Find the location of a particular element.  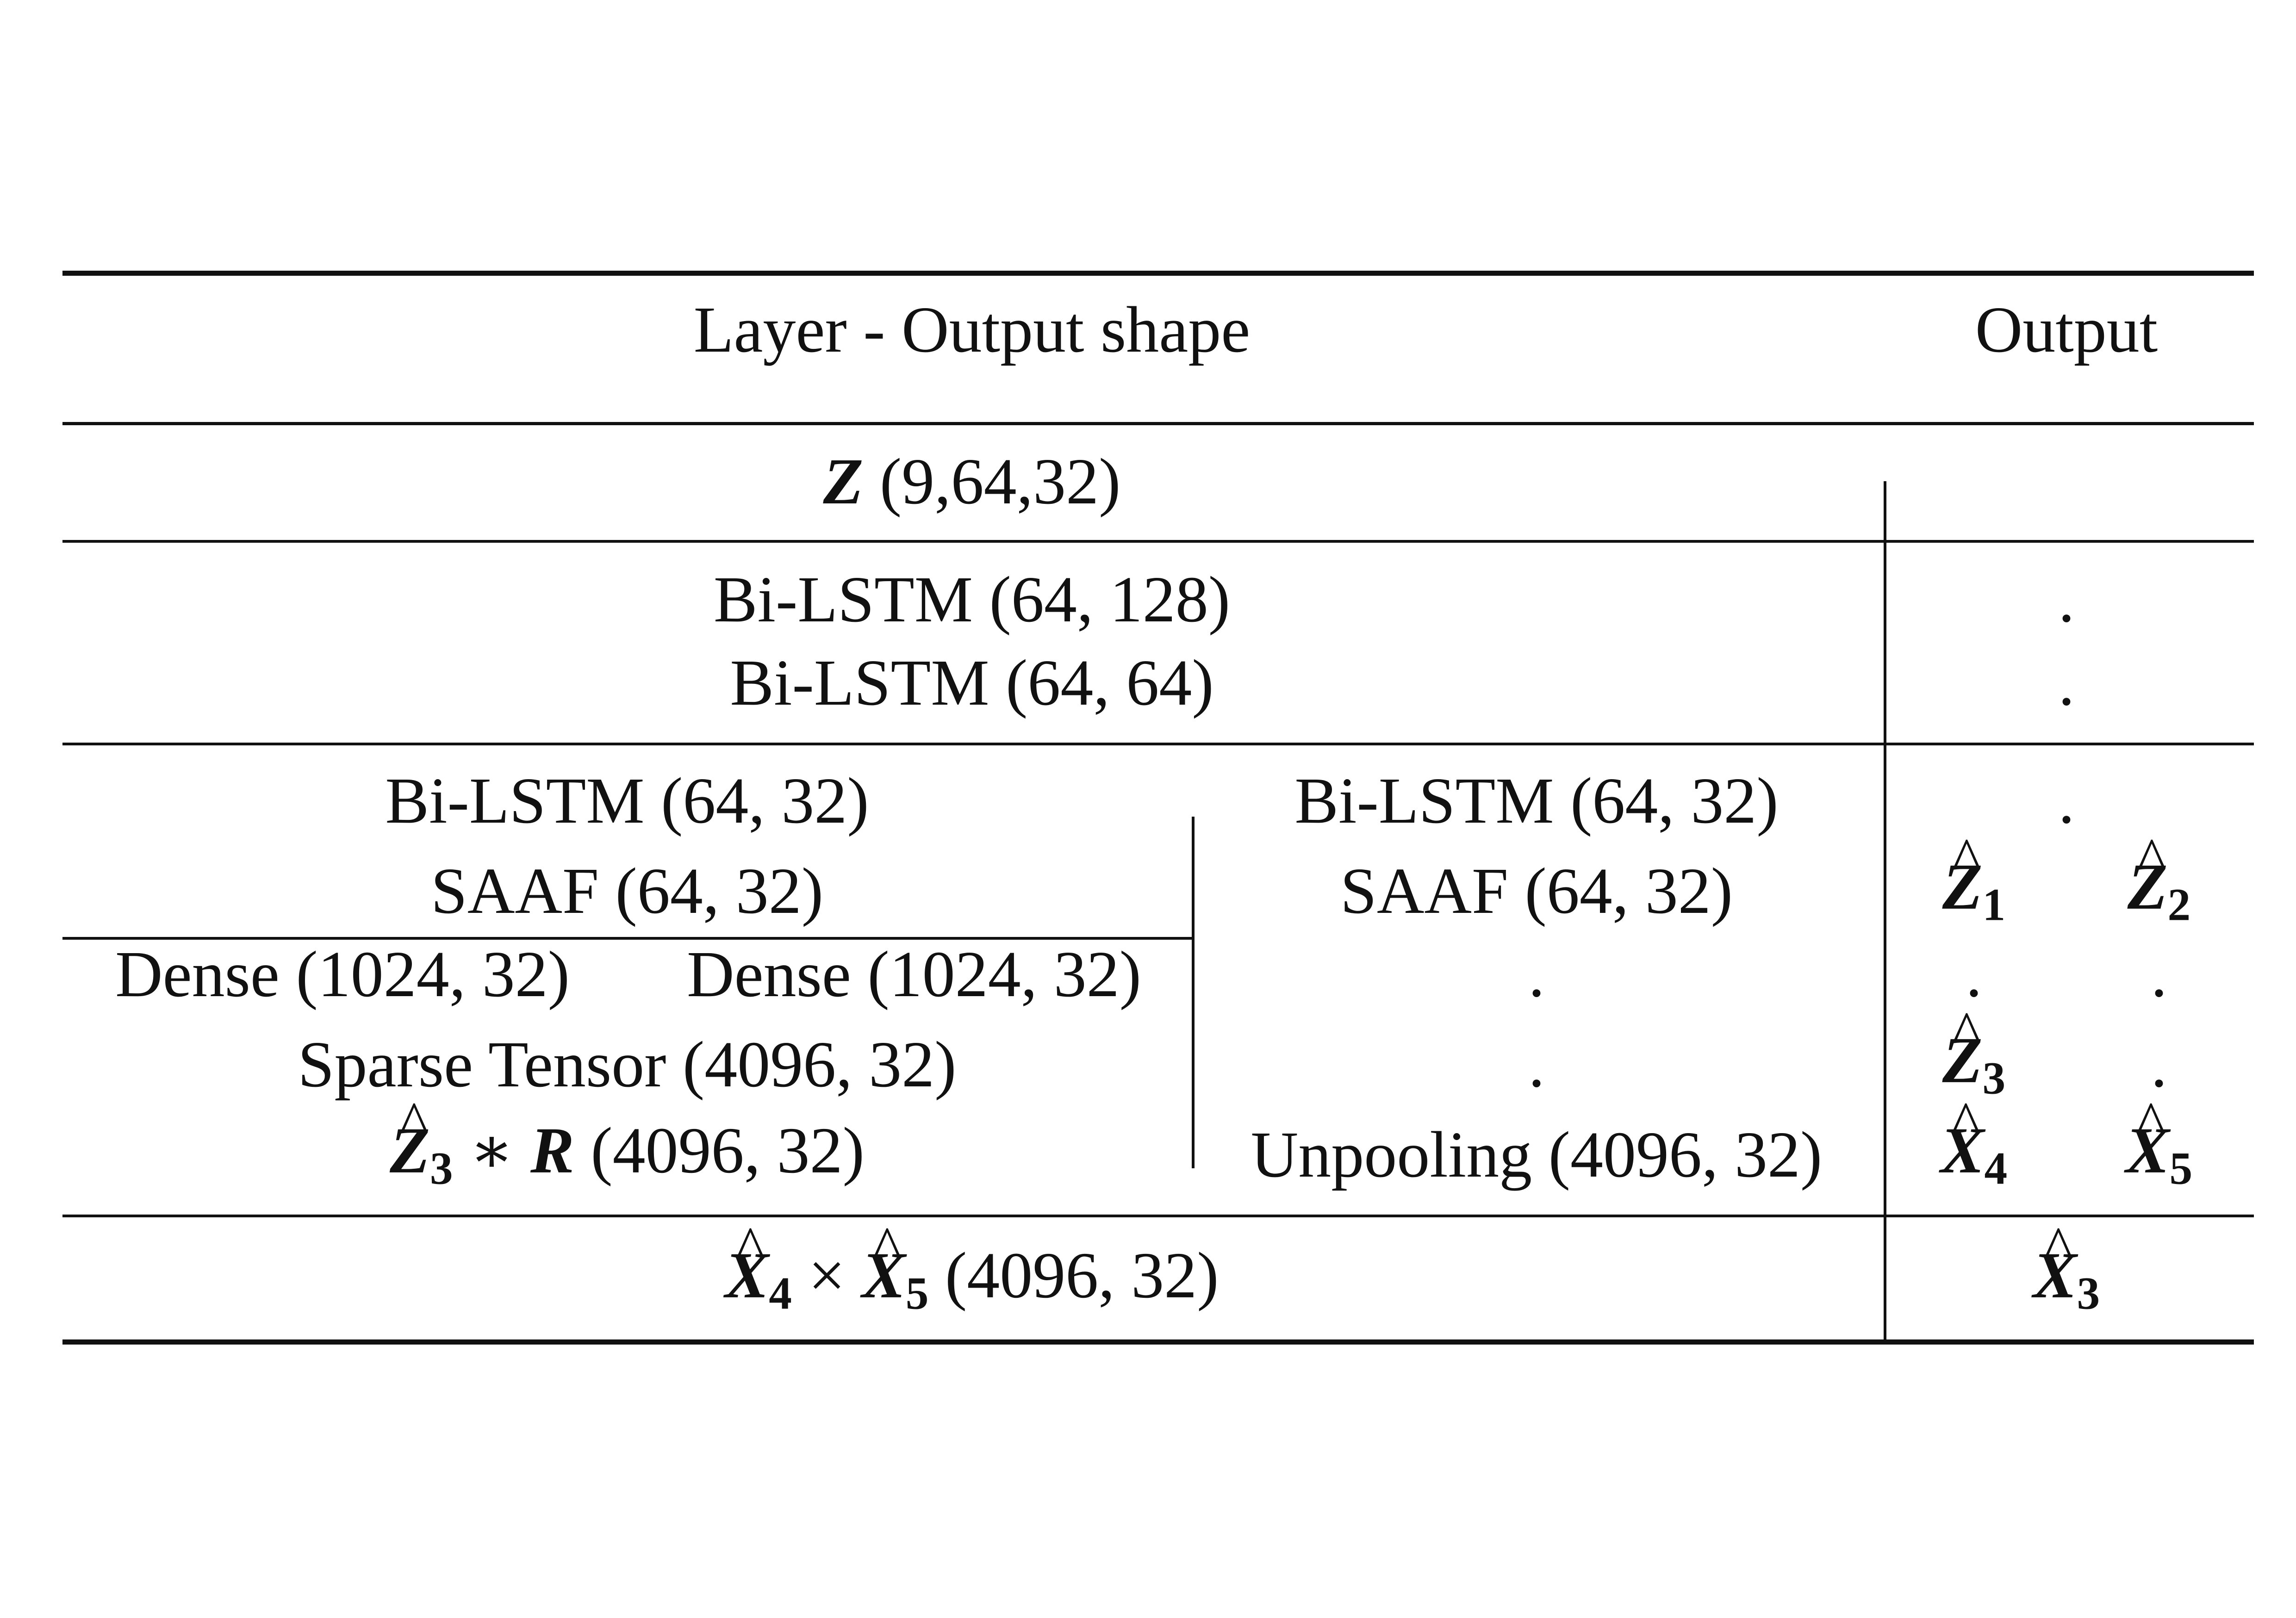

left-dense-b: Dense (1024, 32) is located at coordinates (914, 974).